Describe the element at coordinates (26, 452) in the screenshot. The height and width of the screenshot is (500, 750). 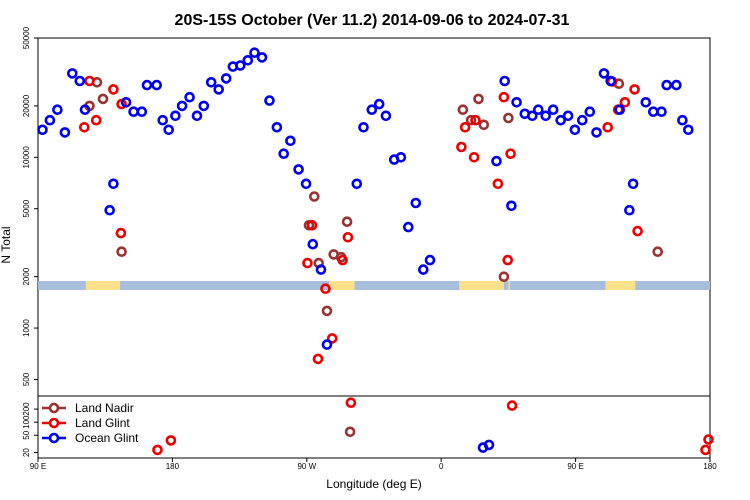
I see `y-tick-label: 20` at that location.